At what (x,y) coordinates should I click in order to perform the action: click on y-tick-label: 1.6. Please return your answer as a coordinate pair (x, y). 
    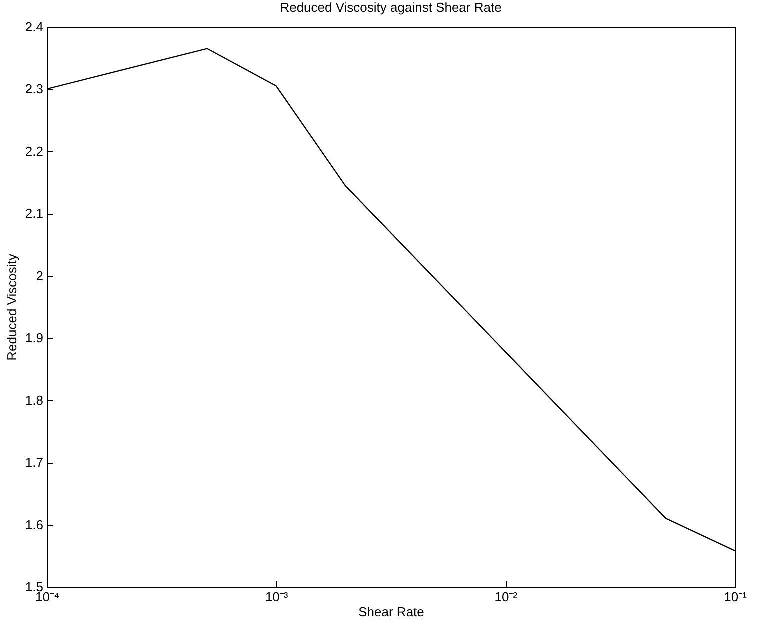
    Looking at the image, I should click on (34, 524).